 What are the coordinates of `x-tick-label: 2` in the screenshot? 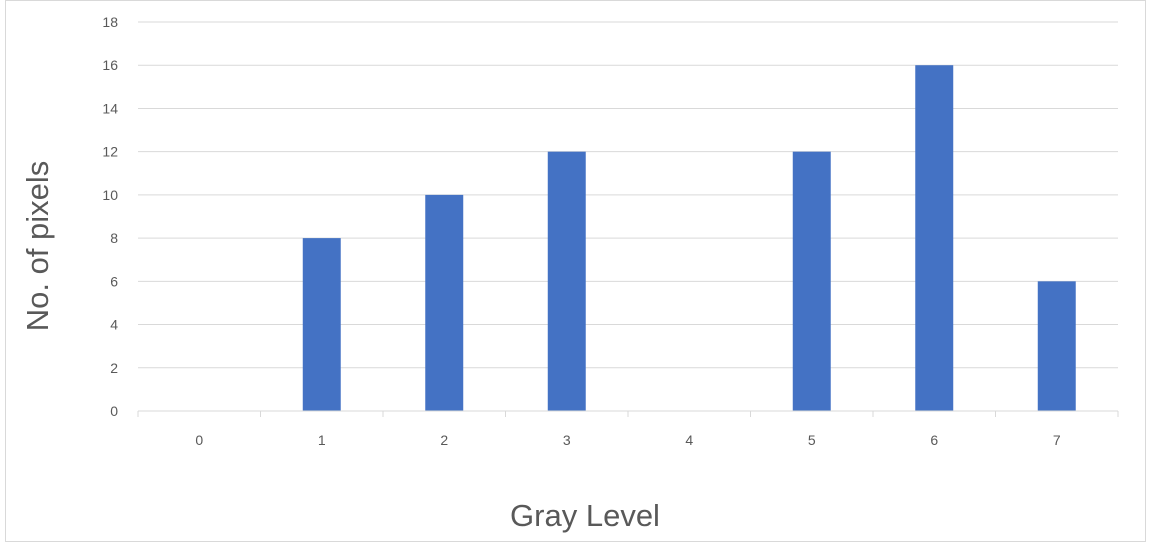 It's located at (444, 440).